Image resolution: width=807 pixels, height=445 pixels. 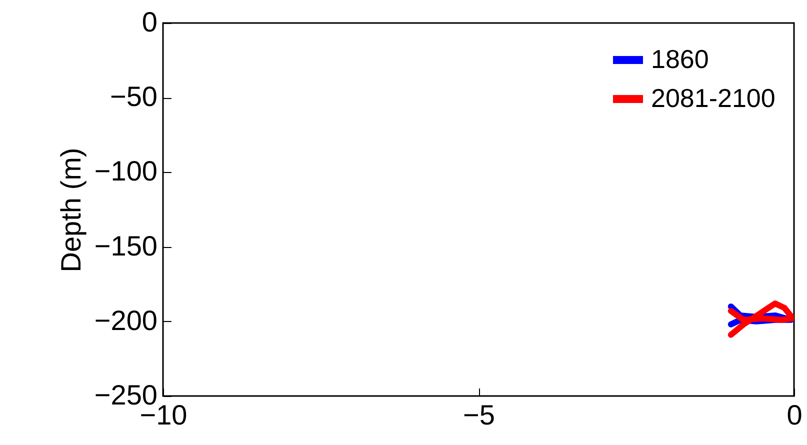 What do you see at coordinates (126, 320) in the screenshot?
I see `y-tick-label: −200` at bounding box center [126, 320].